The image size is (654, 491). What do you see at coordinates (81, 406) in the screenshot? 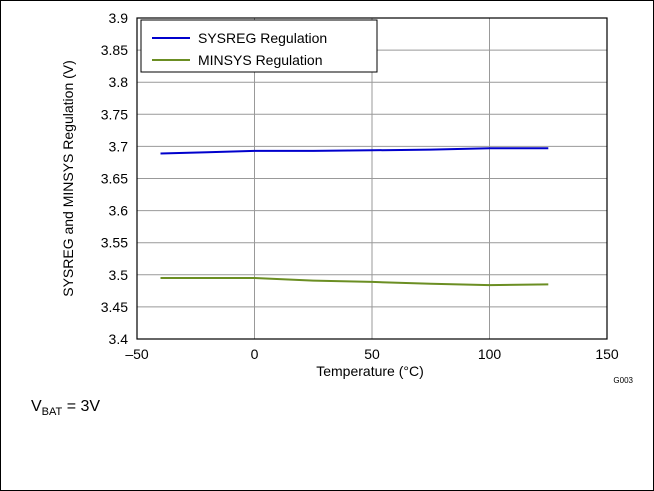
I see `condition-value: = 3V` at bounding box center [81, 406].